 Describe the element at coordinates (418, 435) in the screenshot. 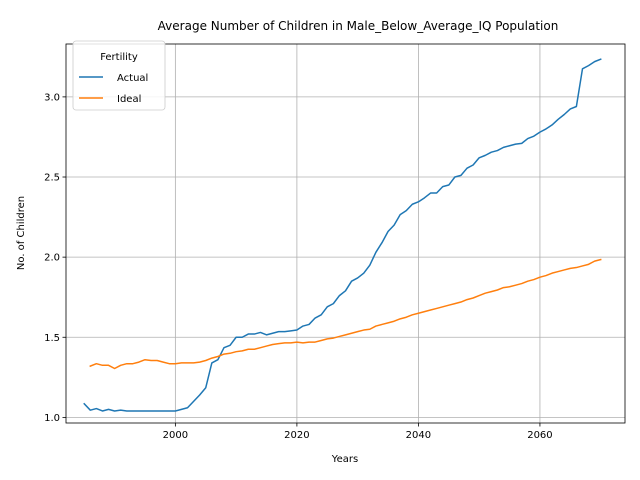

I see `x-tick-label: 2040` at that location.